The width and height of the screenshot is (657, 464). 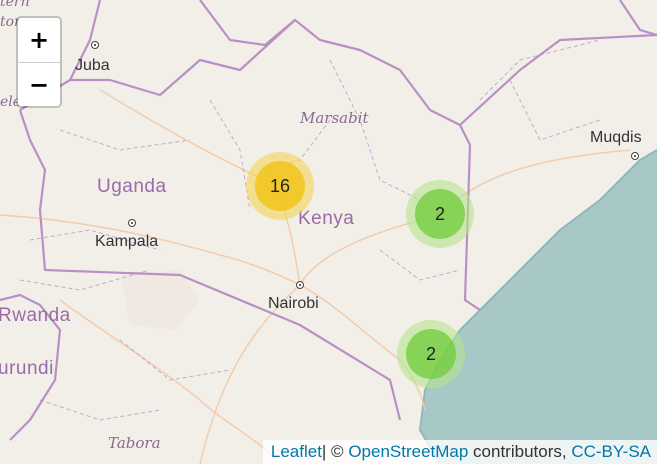 What do you see at coordinates (160, 300) in the screenshot?
I see `lake-victoria` at bounding box center [160, 300].